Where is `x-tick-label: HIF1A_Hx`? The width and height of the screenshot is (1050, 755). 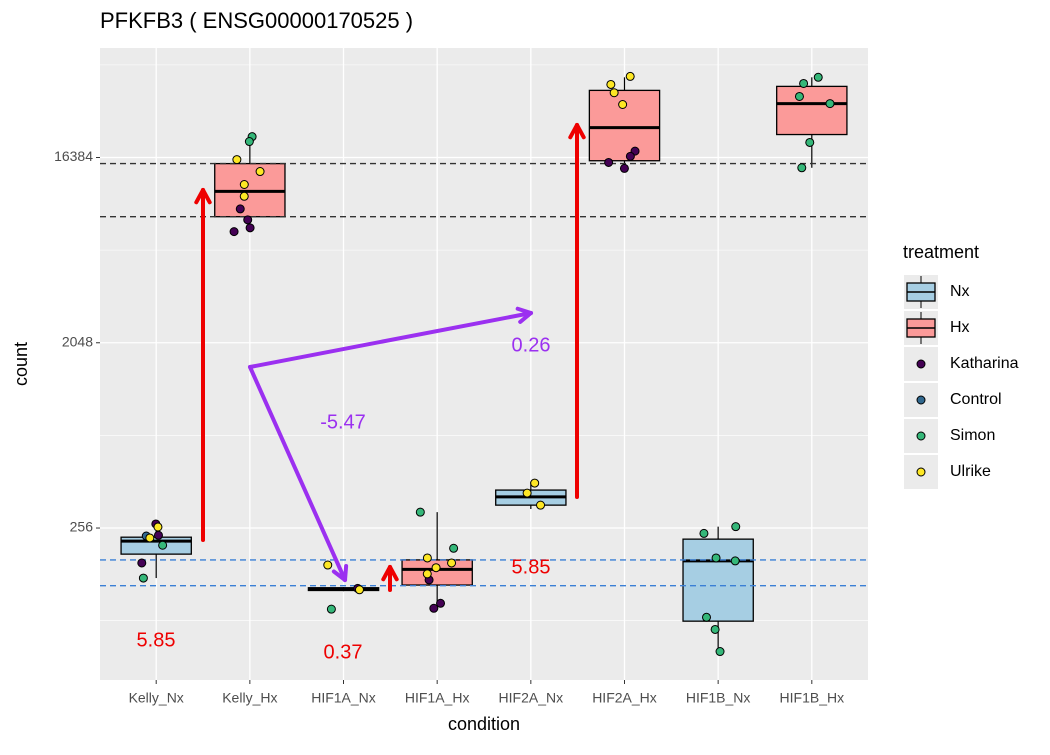 x-tick-label: HIF1A_Hx is located at coordinates (437, 698).